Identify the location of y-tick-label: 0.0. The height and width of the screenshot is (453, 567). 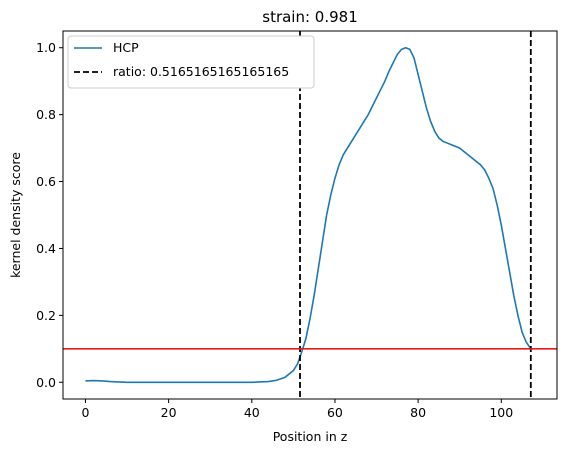
(46, 382).